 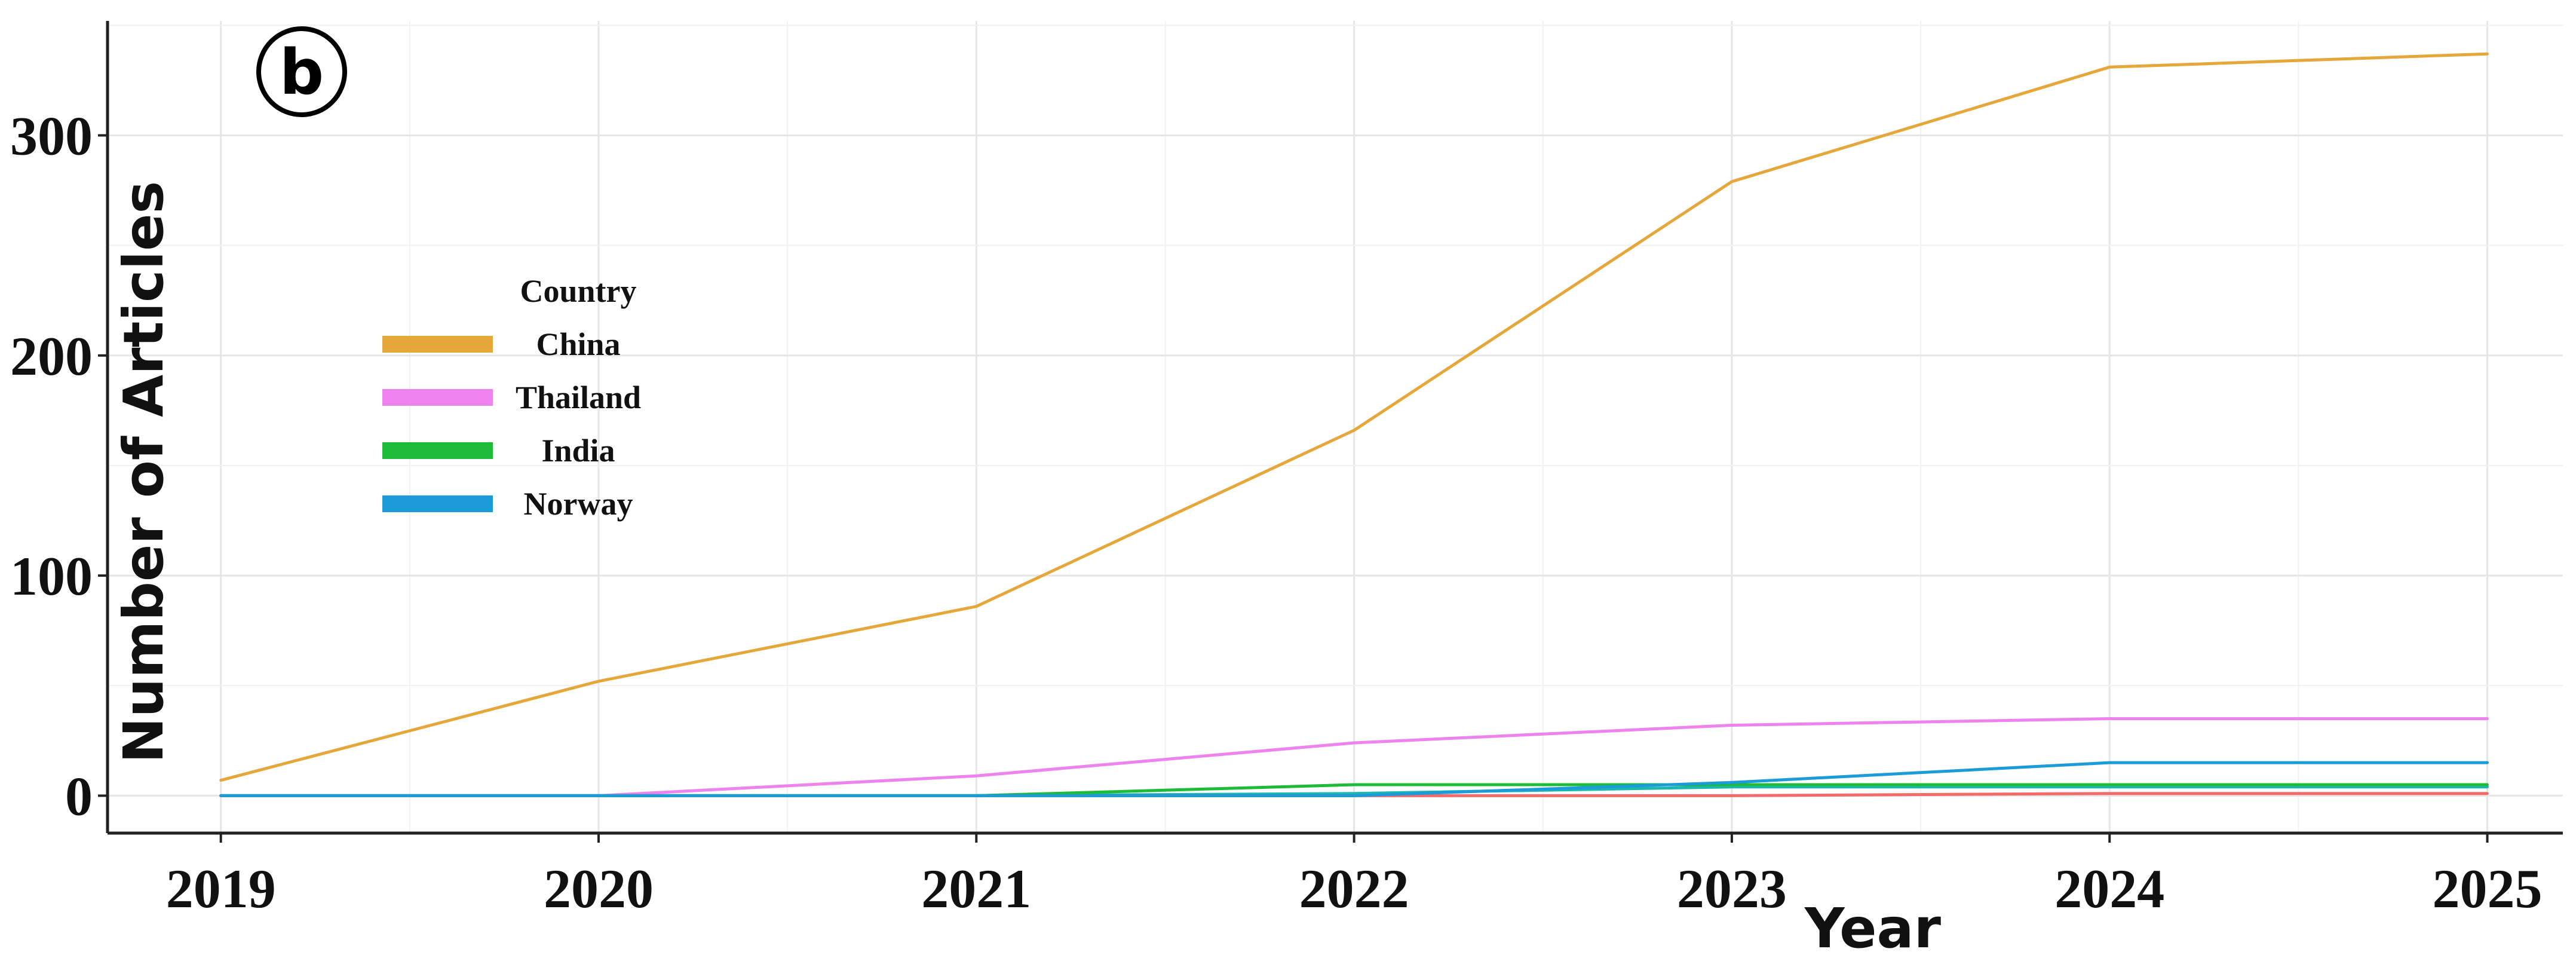 What do you see at coordinates (1354, 779) in the screenshot?
I see `series-line-norway` at bounding box center [1354, 779].